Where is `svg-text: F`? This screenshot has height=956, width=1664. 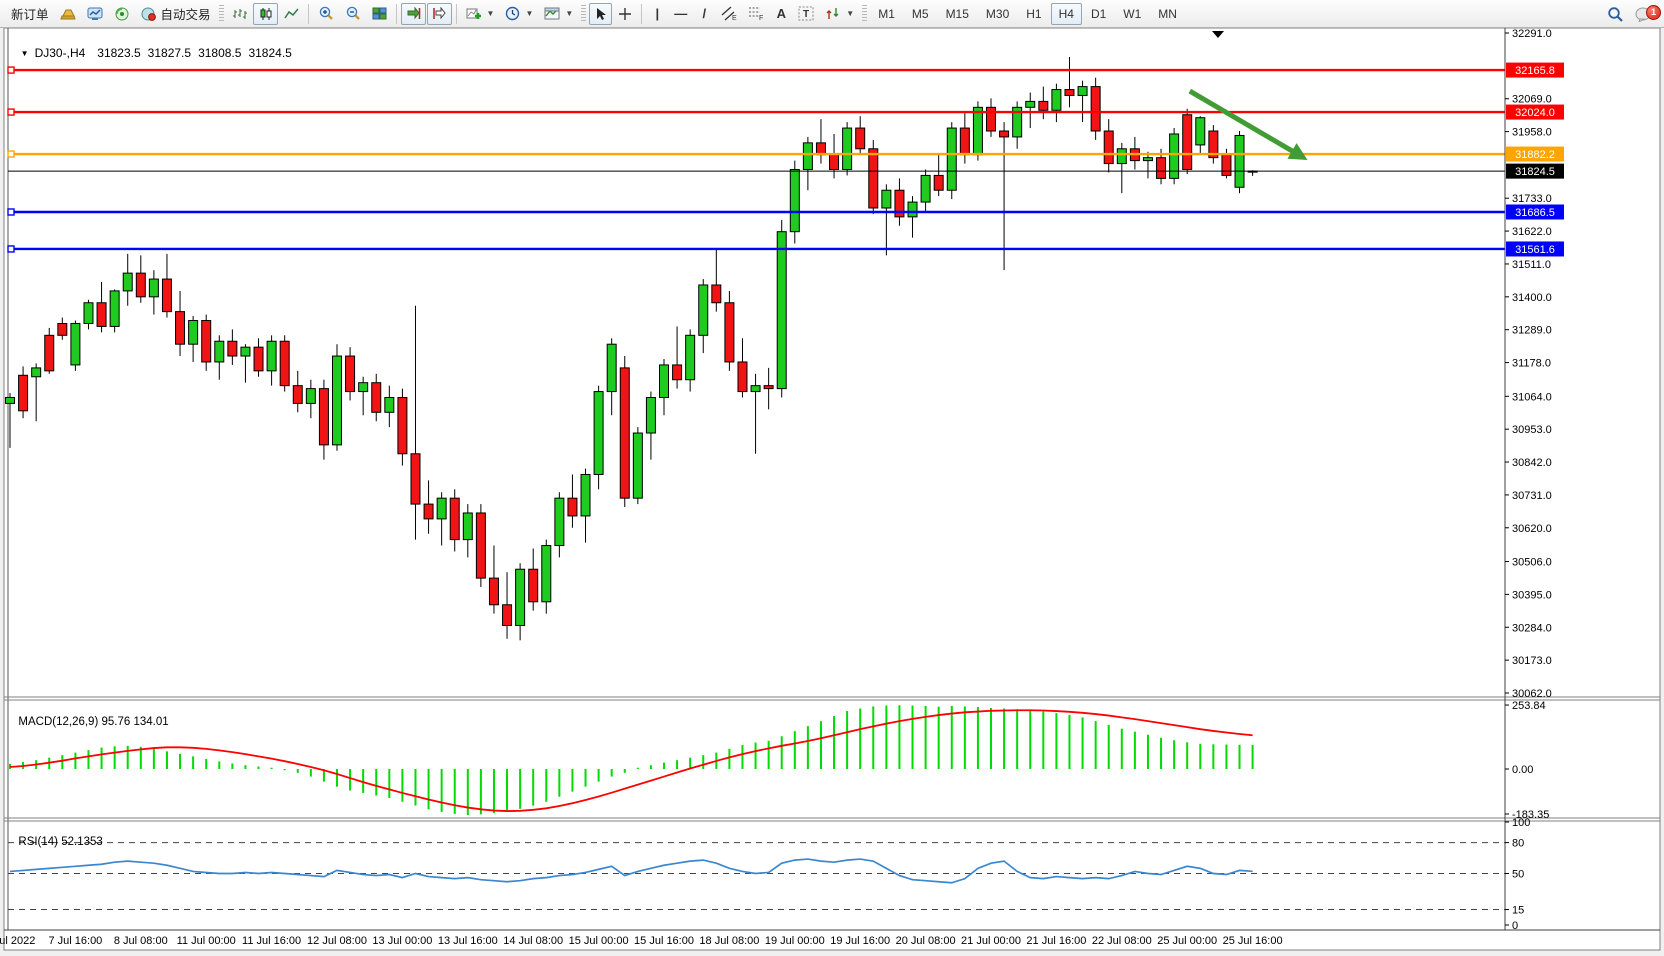 svg-text: F is located at coordinates (761, 18).